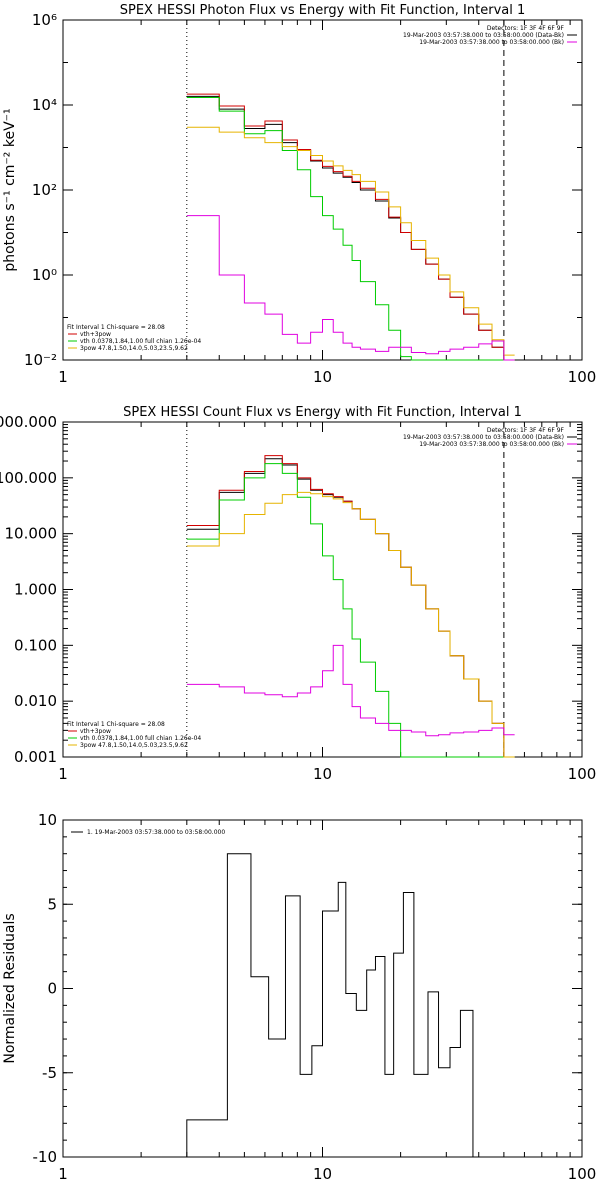 The width and height of the screenshot is (600, 1200). What do you see at coordinates (52, 904) in the screenshot?
I see `y-tick-label: 5` at bounding box center [52, 904].